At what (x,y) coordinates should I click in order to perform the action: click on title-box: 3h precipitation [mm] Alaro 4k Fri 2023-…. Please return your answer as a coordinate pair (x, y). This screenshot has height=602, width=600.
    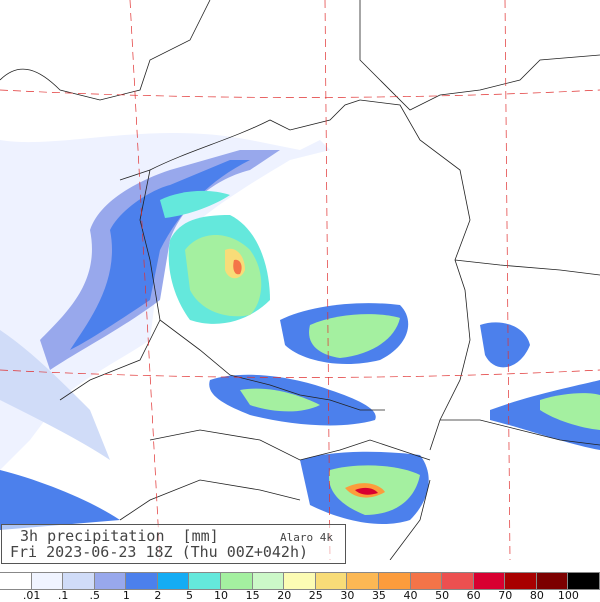
    Looking at the image, I should click on (173, 544).